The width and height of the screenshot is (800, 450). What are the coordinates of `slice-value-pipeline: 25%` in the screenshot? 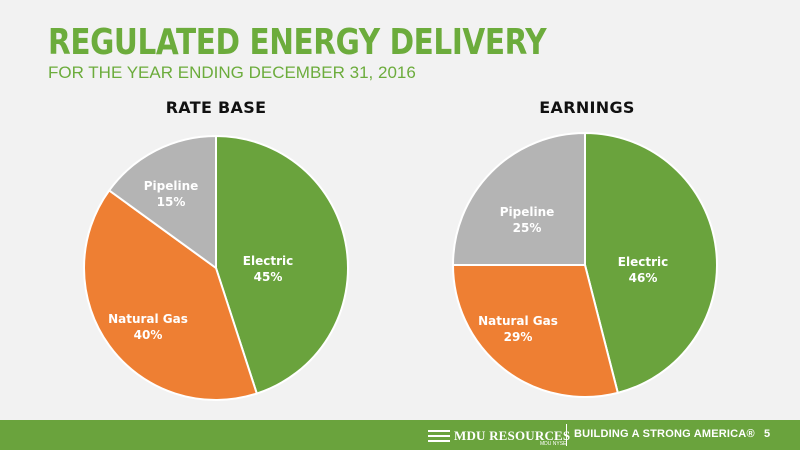 It's located at (527, 228).